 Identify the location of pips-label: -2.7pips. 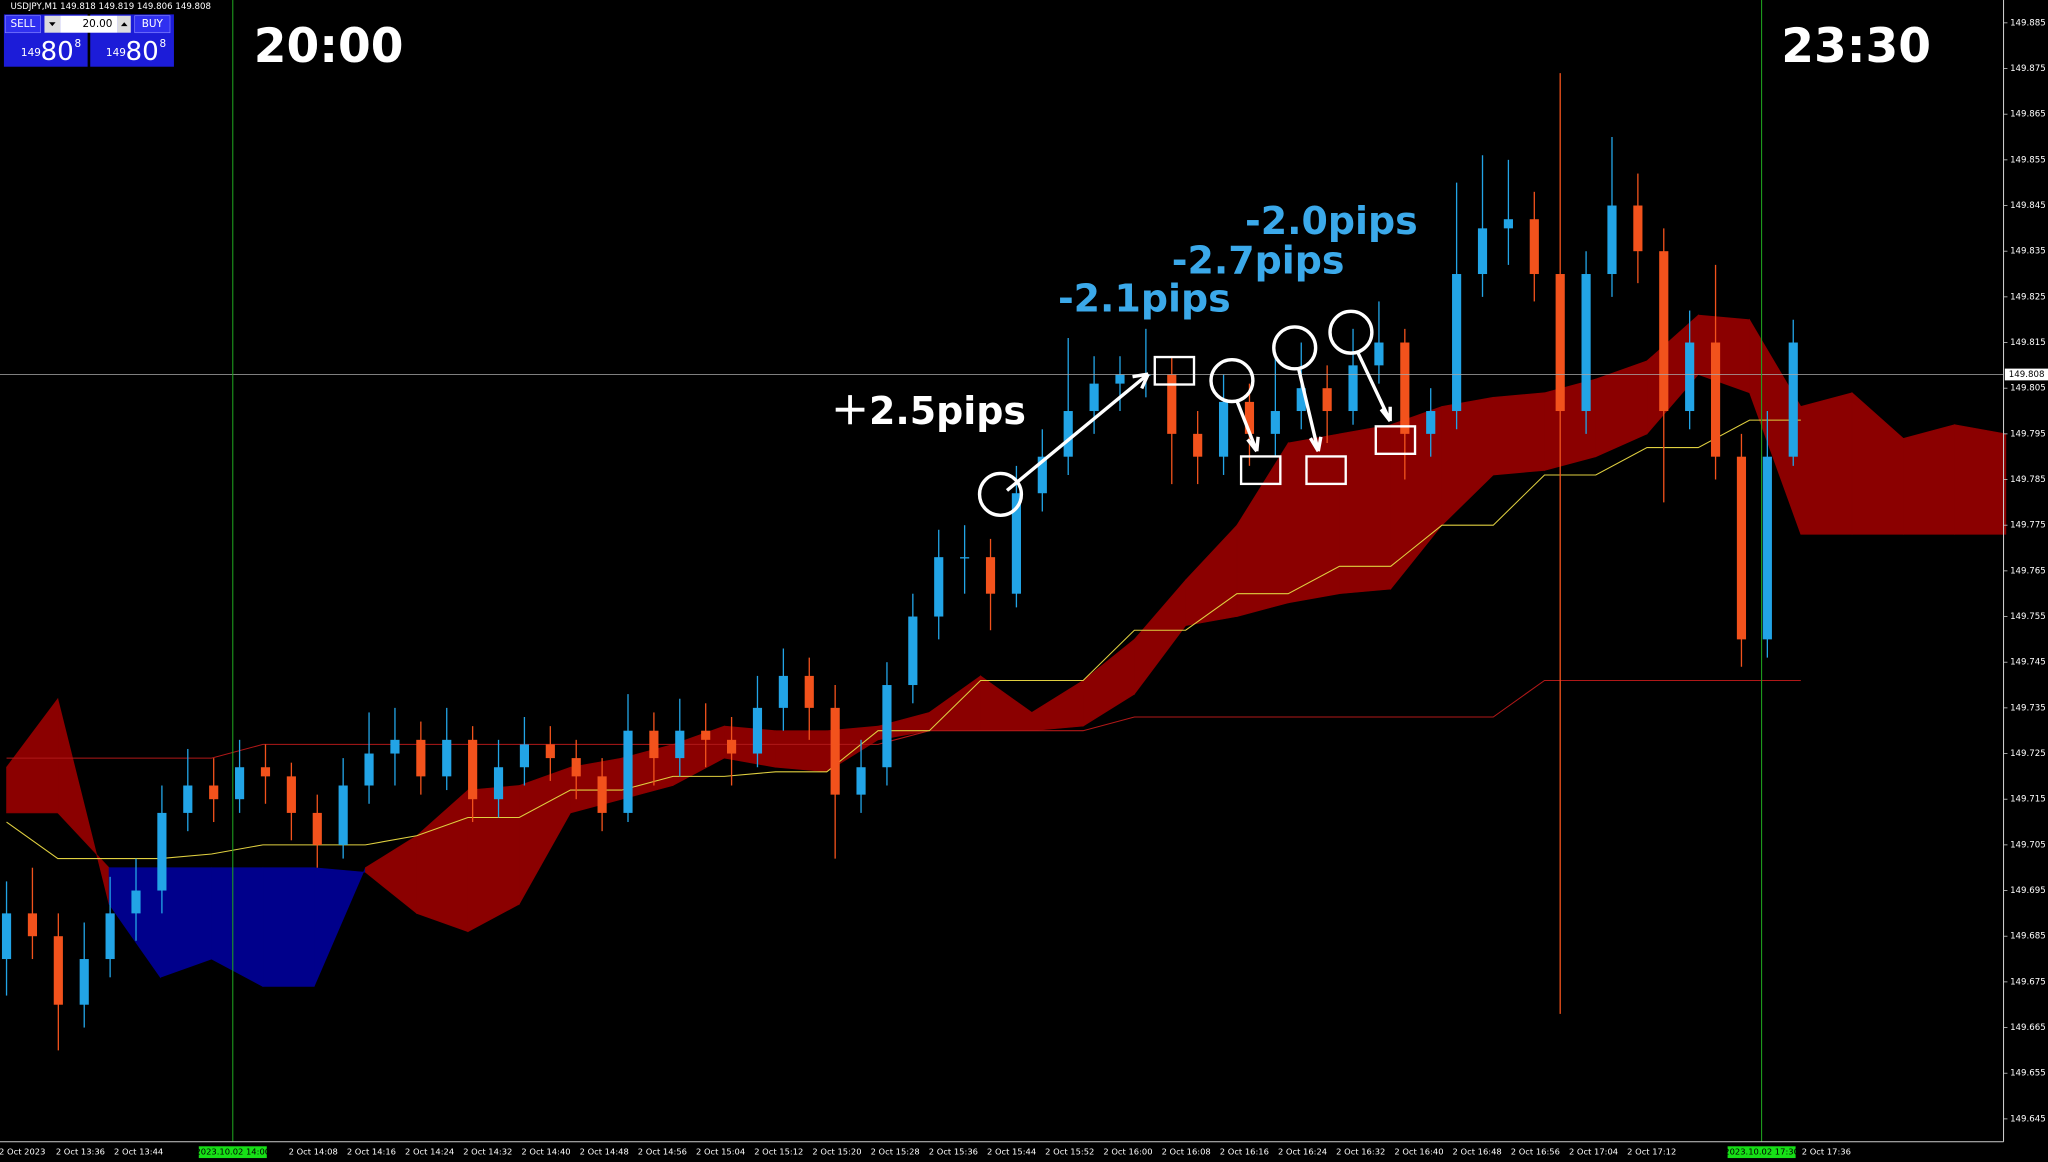
(1258, 260).